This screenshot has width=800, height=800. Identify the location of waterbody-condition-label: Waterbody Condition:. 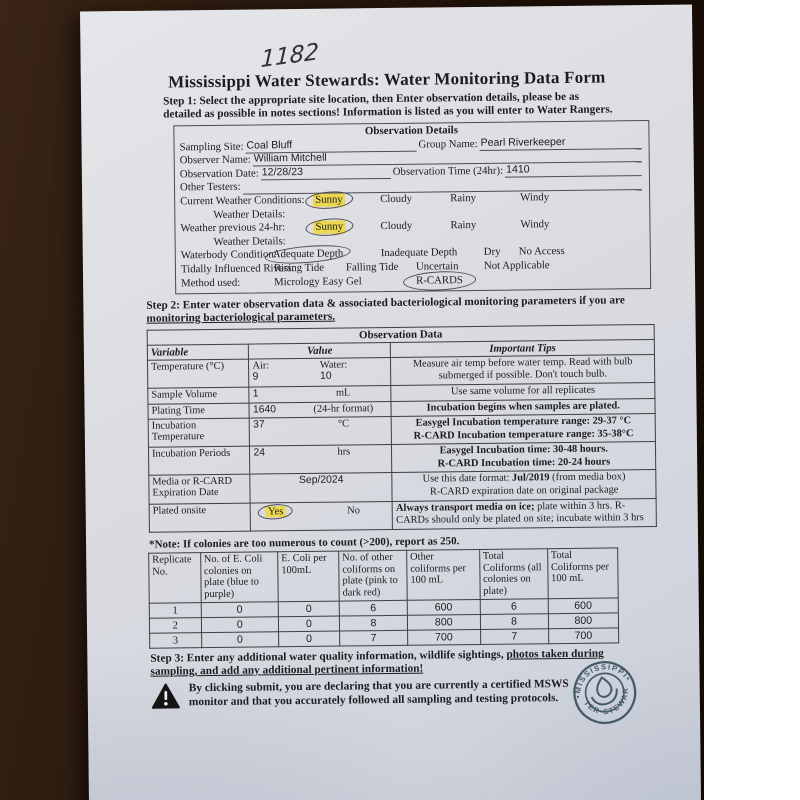
(228, 255).